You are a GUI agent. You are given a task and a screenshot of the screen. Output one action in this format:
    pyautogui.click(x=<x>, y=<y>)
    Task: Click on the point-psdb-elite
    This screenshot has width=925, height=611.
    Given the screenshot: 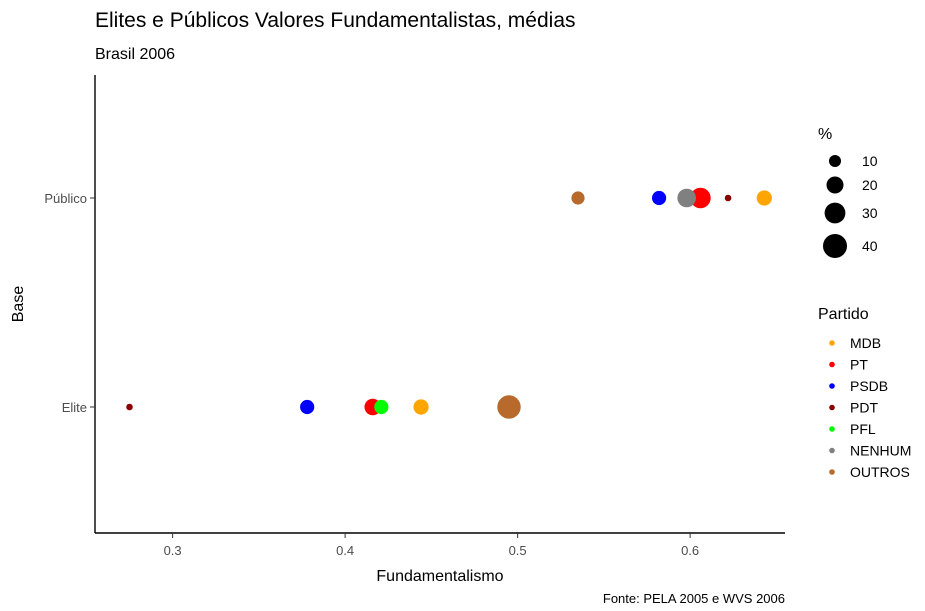 What is the action you would take?
    pyautogui.click(x=307, y=407)
    